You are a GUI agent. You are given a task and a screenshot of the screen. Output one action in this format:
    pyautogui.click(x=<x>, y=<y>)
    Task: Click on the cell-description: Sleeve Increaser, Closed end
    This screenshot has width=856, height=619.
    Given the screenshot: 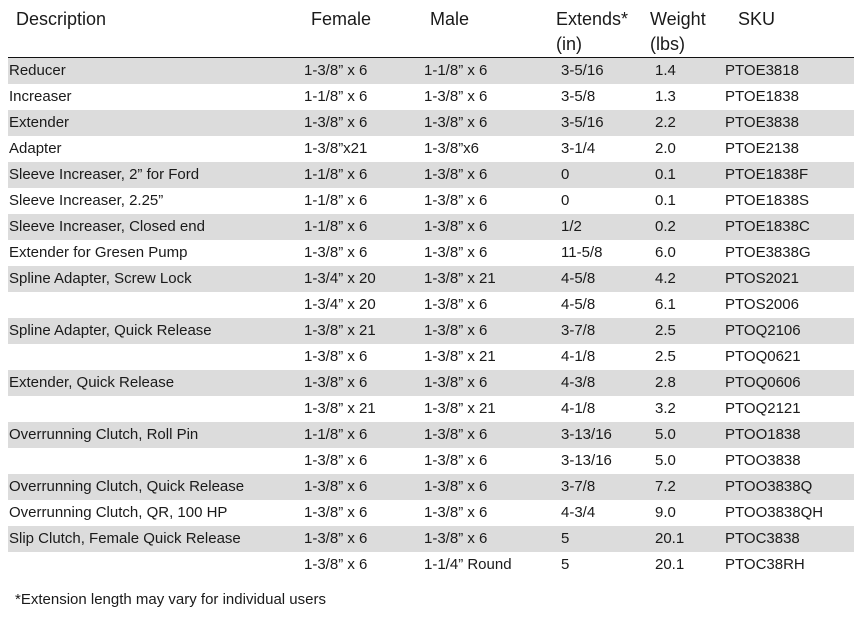 What is the action you would take?
    pyautogui.click(x=107, y=226)
    